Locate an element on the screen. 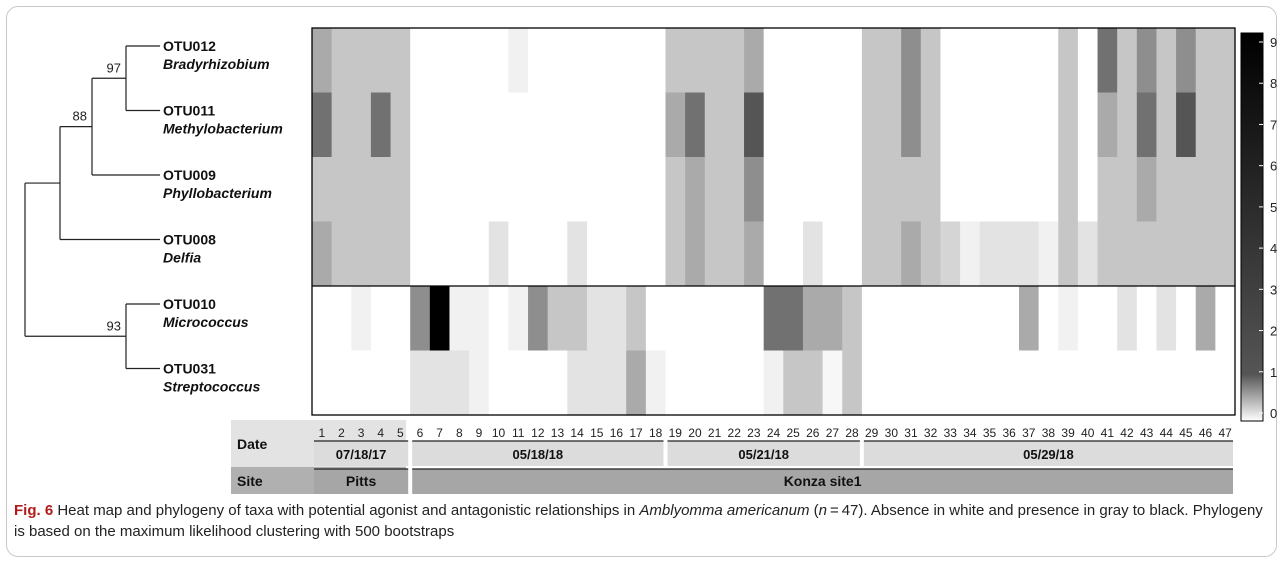  site-group-label: Konza site1 is located at coordinates (823, 481).